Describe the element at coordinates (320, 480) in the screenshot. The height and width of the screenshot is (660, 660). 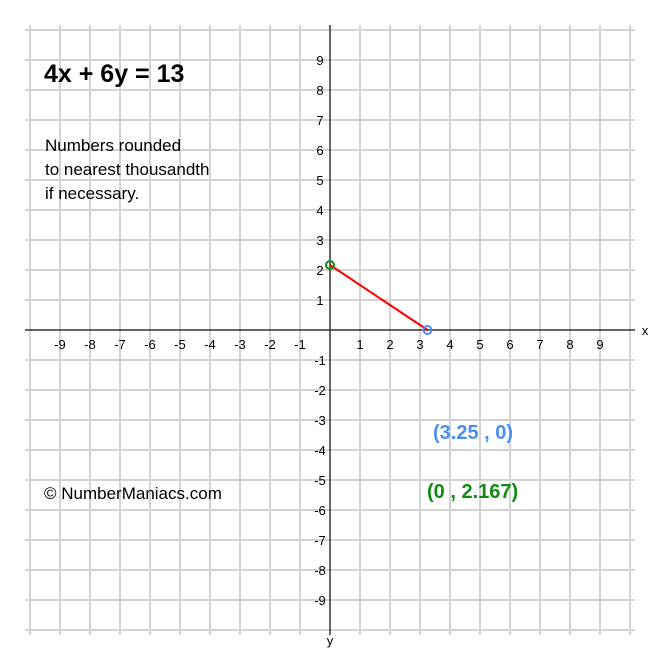
I see `y-tick-label: -5` at that location.